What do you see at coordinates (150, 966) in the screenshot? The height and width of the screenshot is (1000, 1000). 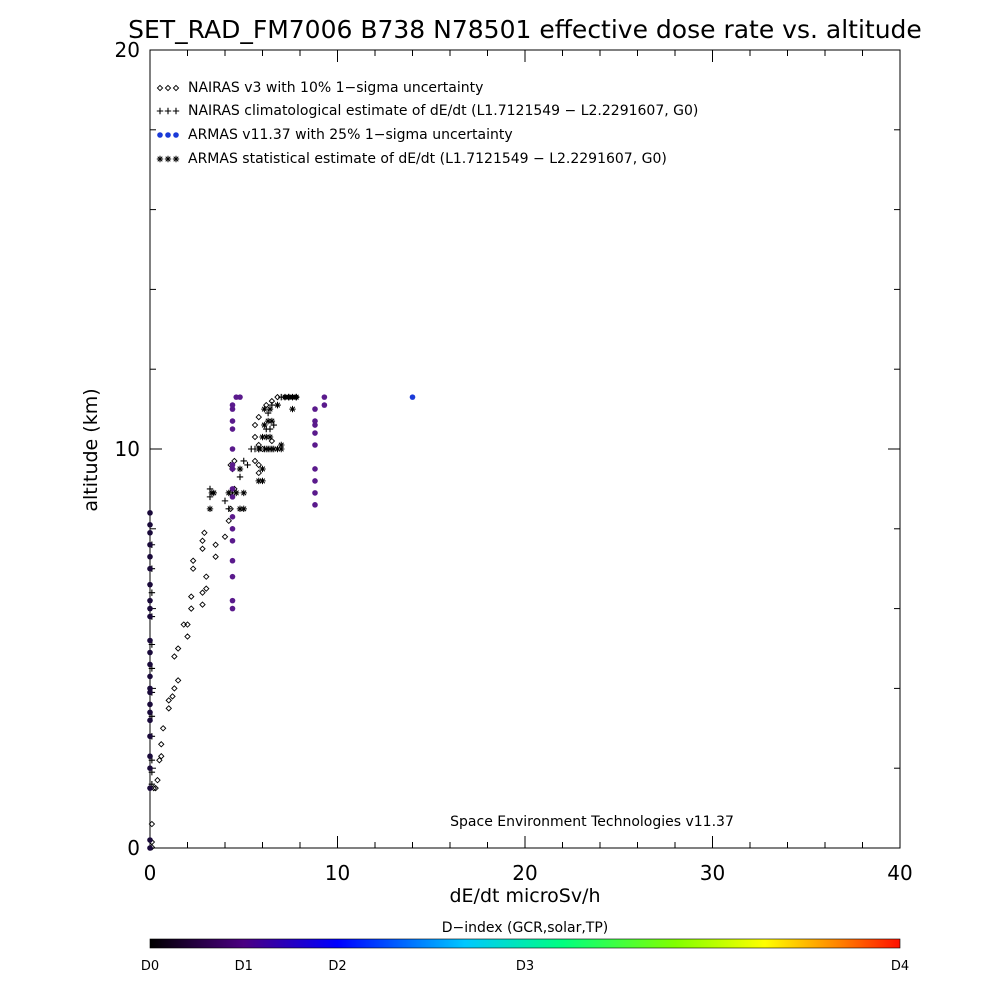 I see `colorbar-label: D0` at bounding box center [150, 966].